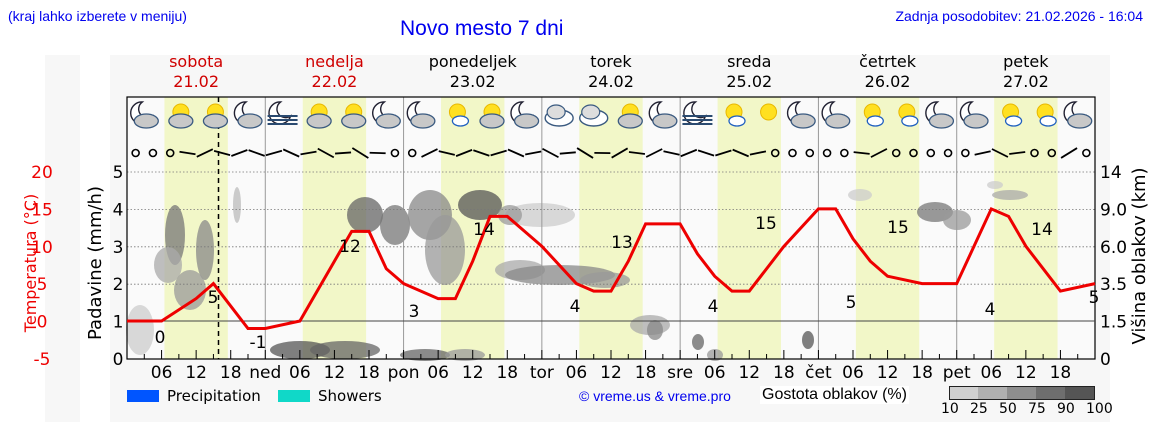 The image size is (1152, 443). I want to click on day-header: sreda 25.02, so click(749, 72).